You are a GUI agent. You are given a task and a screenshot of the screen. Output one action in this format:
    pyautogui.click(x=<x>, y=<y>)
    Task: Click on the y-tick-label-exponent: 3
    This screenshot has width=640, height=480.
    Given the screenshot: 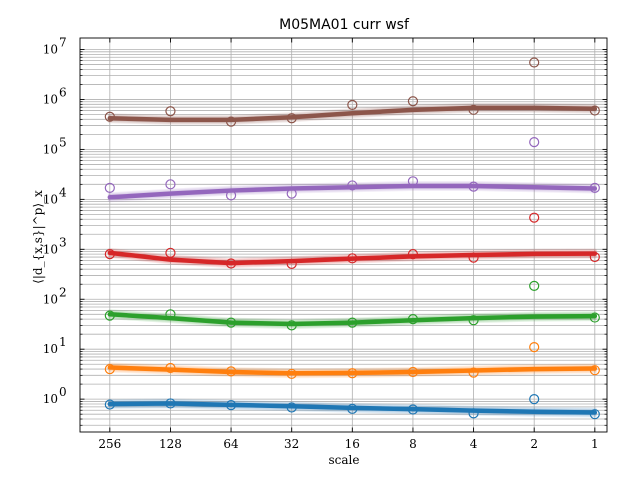 What is the action you would take?
    pyautogui.click(x=63, y=242)
    